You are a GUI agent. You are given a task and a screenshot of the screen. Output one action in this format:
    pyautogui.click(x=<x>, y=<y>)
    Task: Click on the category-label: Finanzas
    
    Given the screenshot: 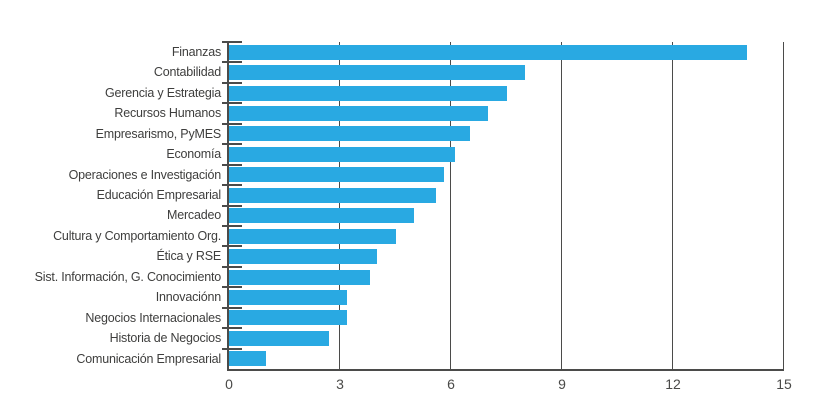 What is the action you would take?
    pyautogui.click(x=196, y=51)
    